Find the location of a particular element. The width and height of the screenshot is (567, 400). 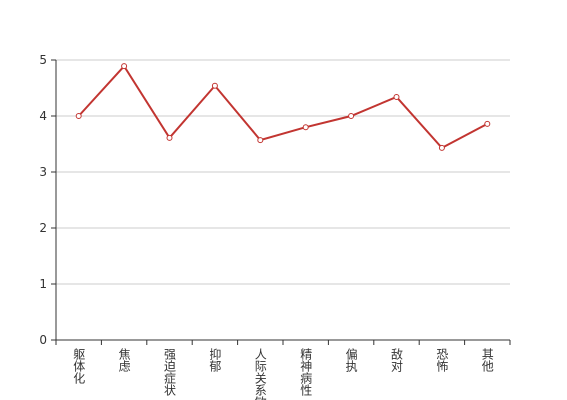

y-tick-label: 5 is located at coordinates (43, 60).